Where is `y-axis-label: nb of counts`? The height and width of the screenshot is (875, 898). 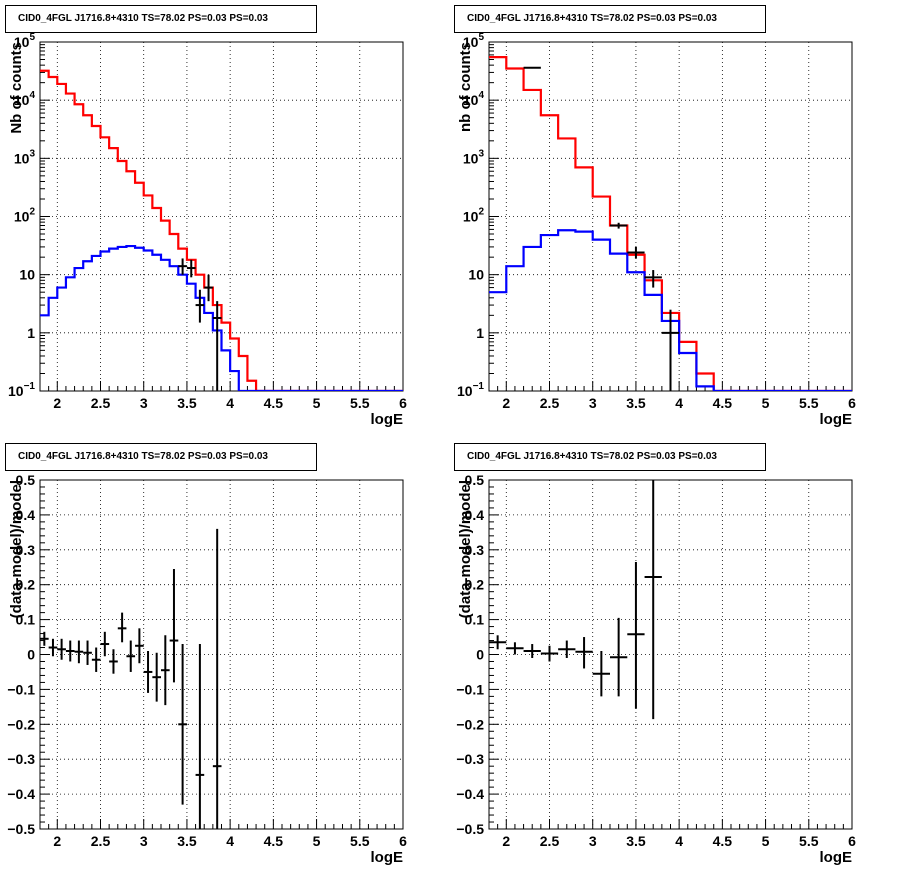 y-axis-label: nb of counts is located at coordinates (465, 87).